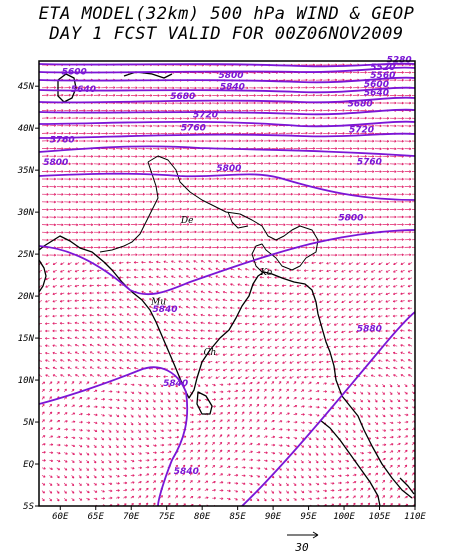 The width and height of the screenshot is (453, 556). Describe the element at coordinates (301, 547) in the screenshot. I see `reference-vector-label: 30` at that location.